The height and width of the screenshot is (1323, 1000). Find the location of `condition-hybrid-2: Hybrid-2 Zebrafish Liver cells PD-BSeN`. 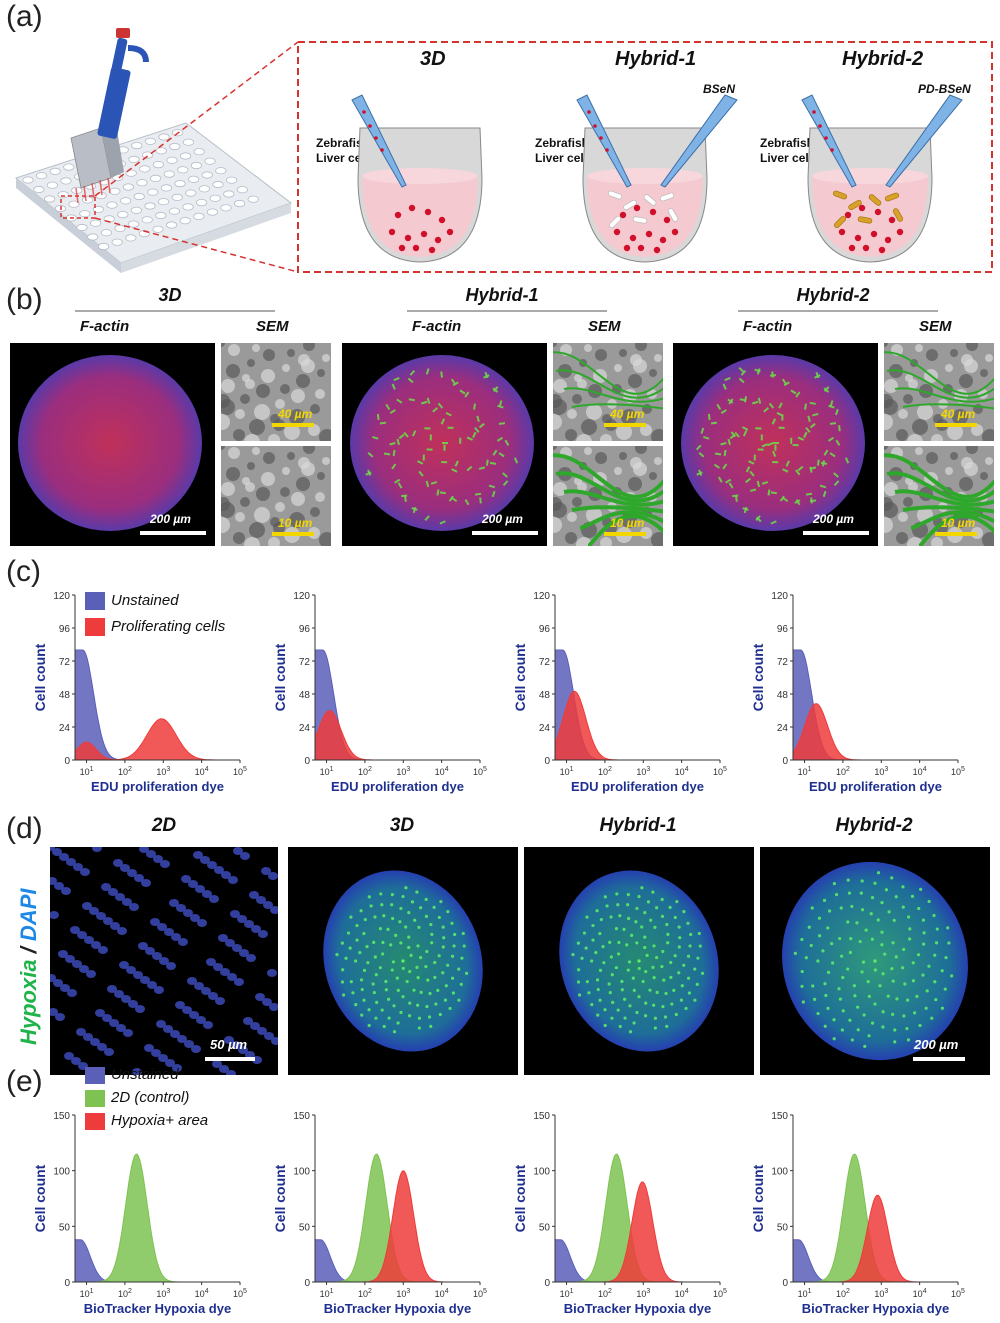

condition-hybrid-2: Hybrid-2 Zebrafish Liver cells PD-BSeN is located at coordinates (870, 158).